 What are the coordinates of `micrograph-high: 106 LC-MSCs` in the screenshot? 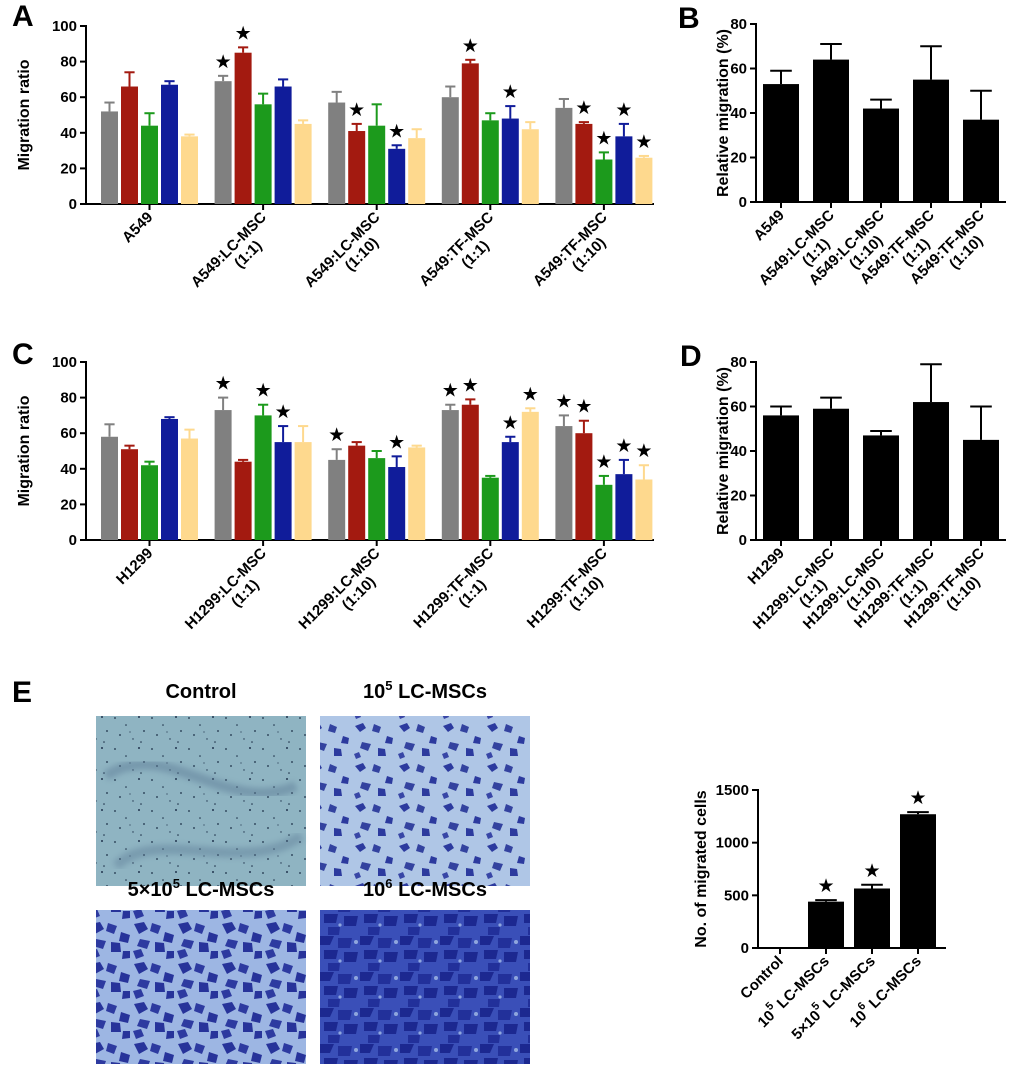 It's located at (425, 970).